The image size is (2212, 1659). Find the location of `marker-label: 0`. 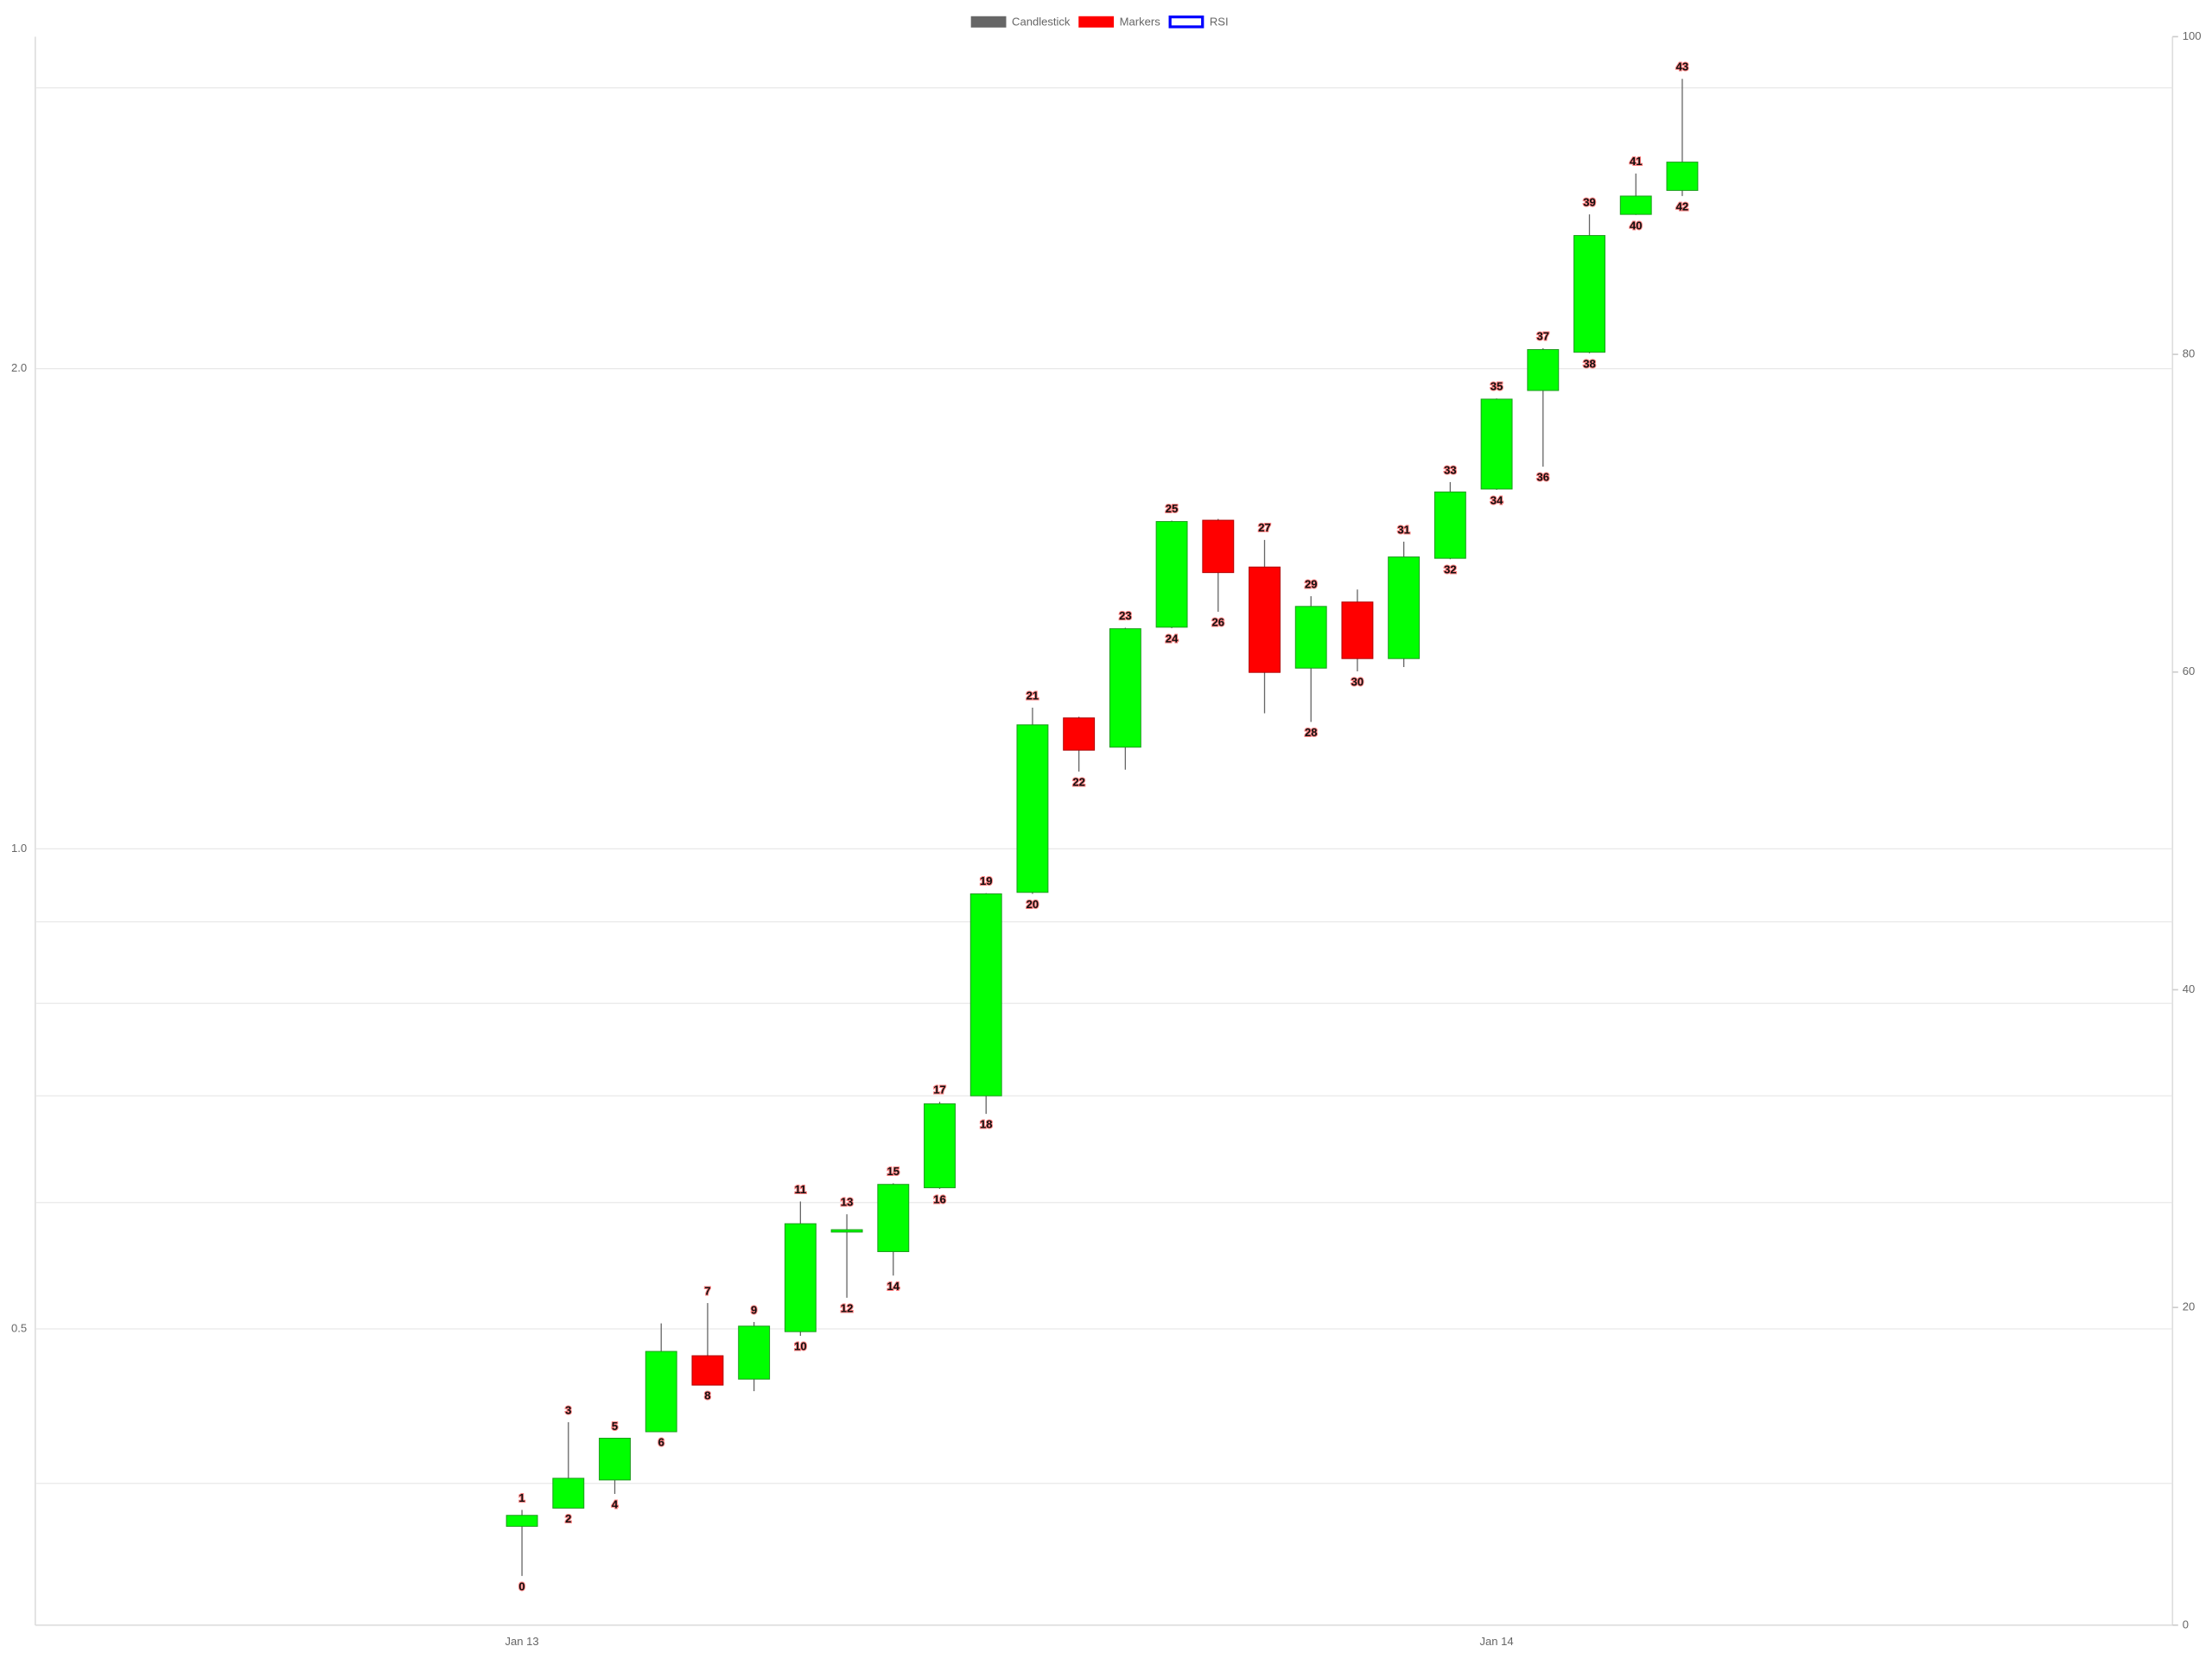

marker-label: 0 is located at coordinates (521, 1586).